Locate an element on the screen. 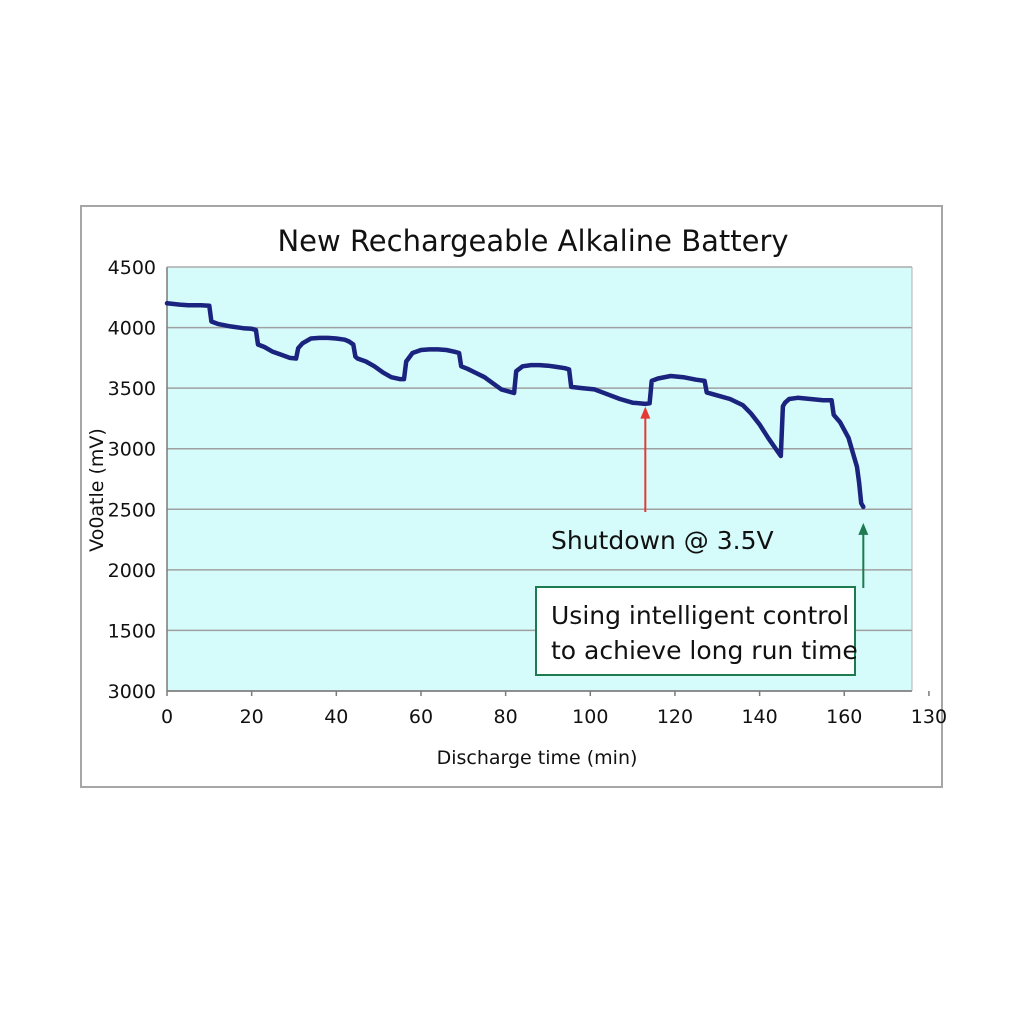 The width and height of the screenshot is (1024, 1024). x-tick-label: 130 is located at coordinates (929, 717).